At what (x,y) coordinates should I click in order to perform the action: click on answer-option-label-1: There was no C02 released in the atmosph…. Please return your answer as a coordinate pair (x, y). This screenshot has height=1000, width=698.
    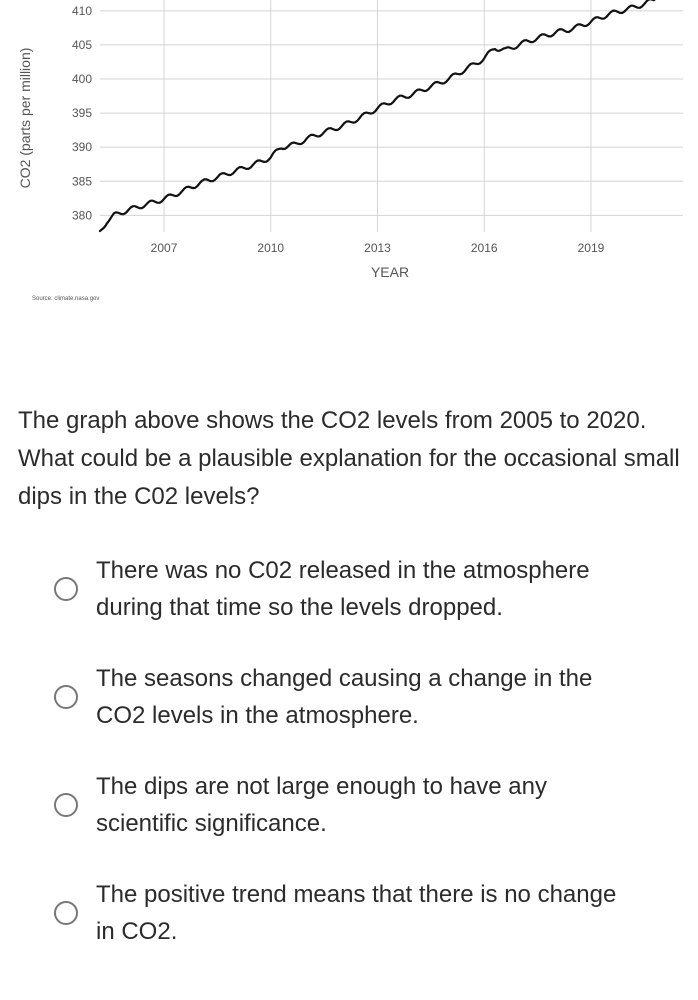
    Looking at the image, I should click on (343, 589).